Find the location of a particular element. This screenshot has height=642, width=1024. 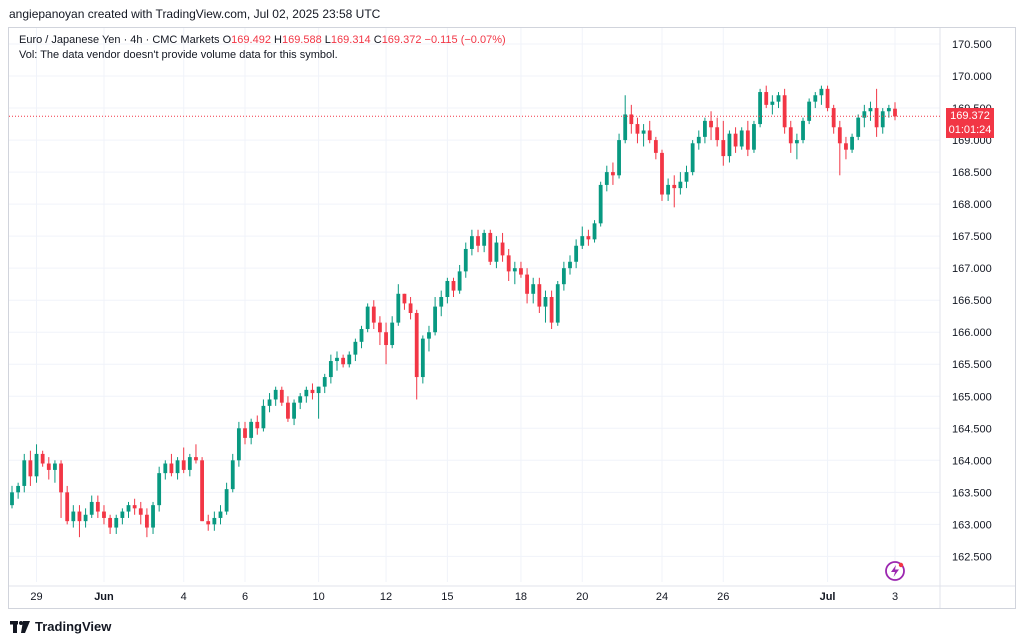

x-tick-label: 3 is located at coordinates (895, 597).